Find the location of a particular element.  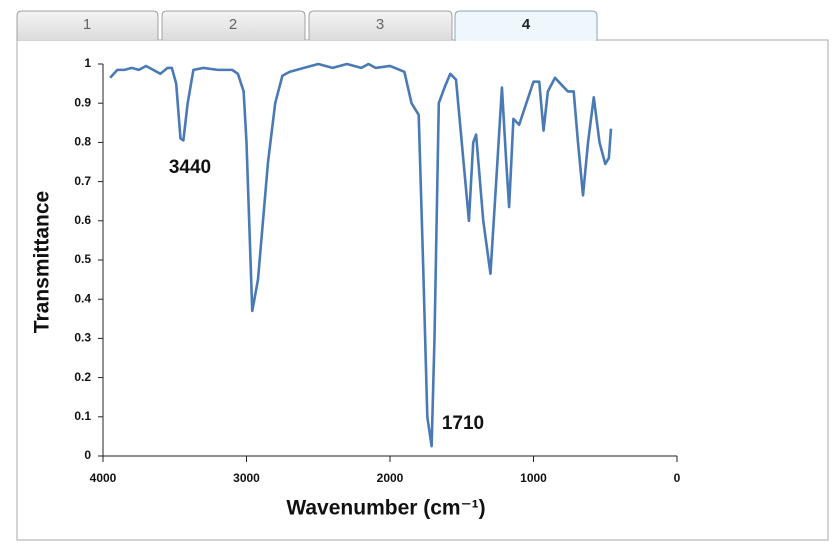

y-tick-label: 0.5 is located at coordinates (82, 259).